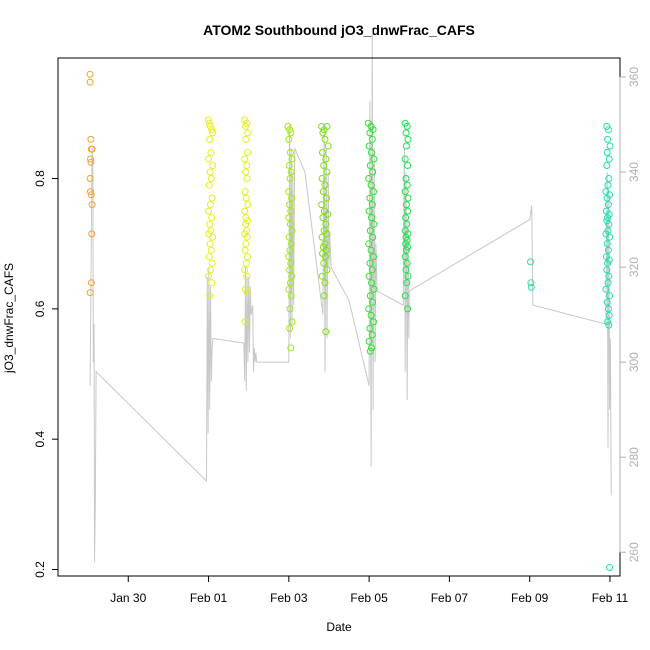  Describe the element at coordinates (610, 598) in the screenshot. I see `x-tick-label: Feb 11` at that location.